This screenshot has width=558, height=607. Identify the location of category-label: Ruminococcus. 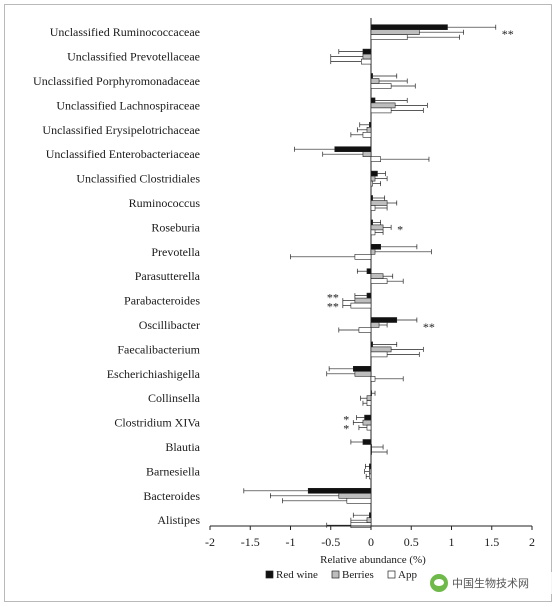
(165, 203).